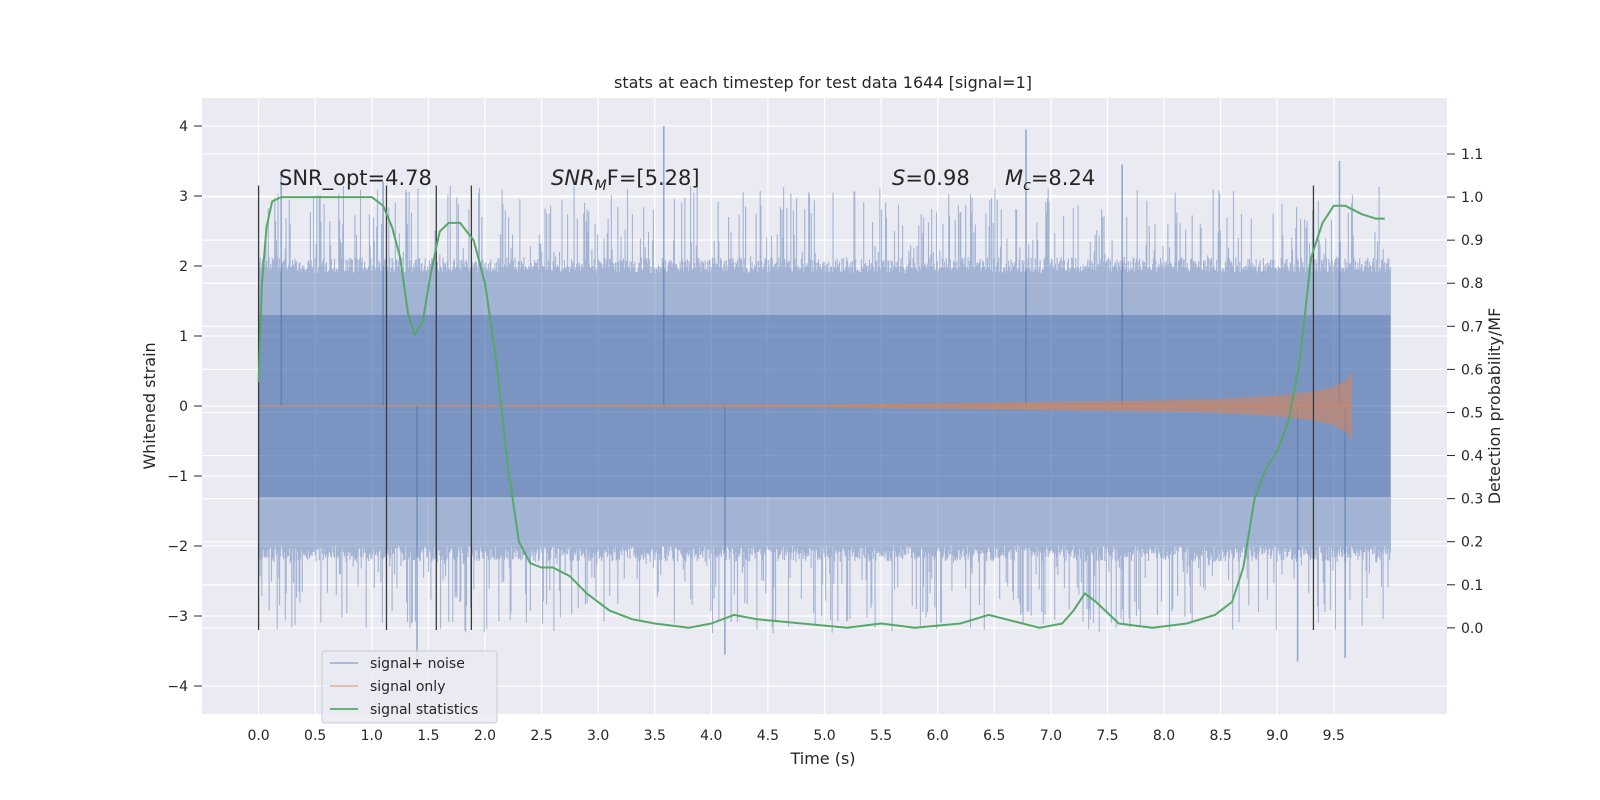 This screenshot has height=800, width=1600. I want to click on annotation-s: S=0.98, so click(931, 178).